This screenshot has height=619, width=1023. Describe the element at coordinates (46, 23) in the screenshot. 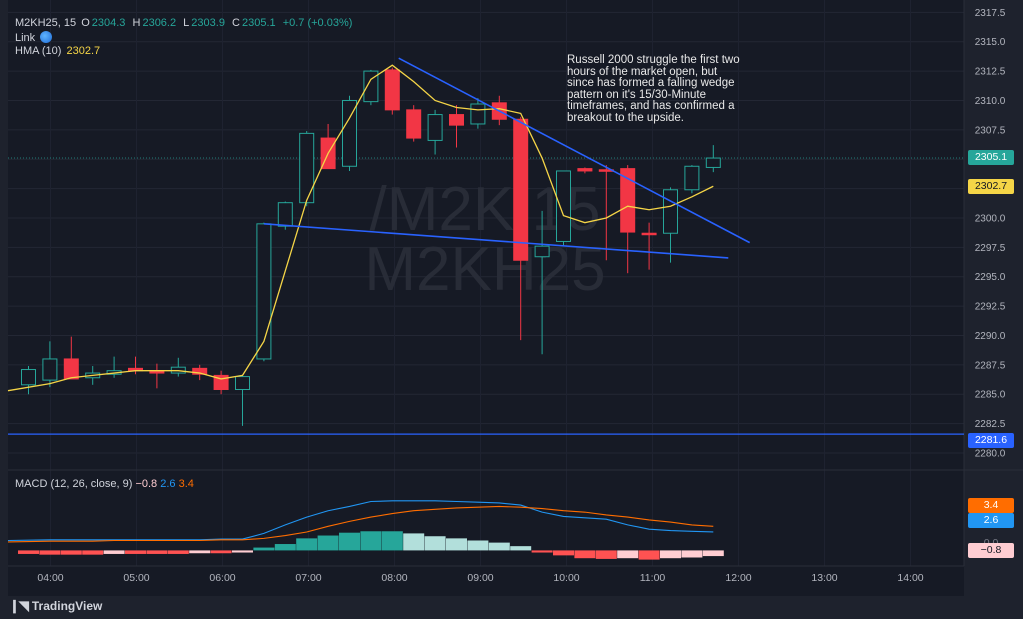

I see `symbol-label: M2KH25, 15` at that location.